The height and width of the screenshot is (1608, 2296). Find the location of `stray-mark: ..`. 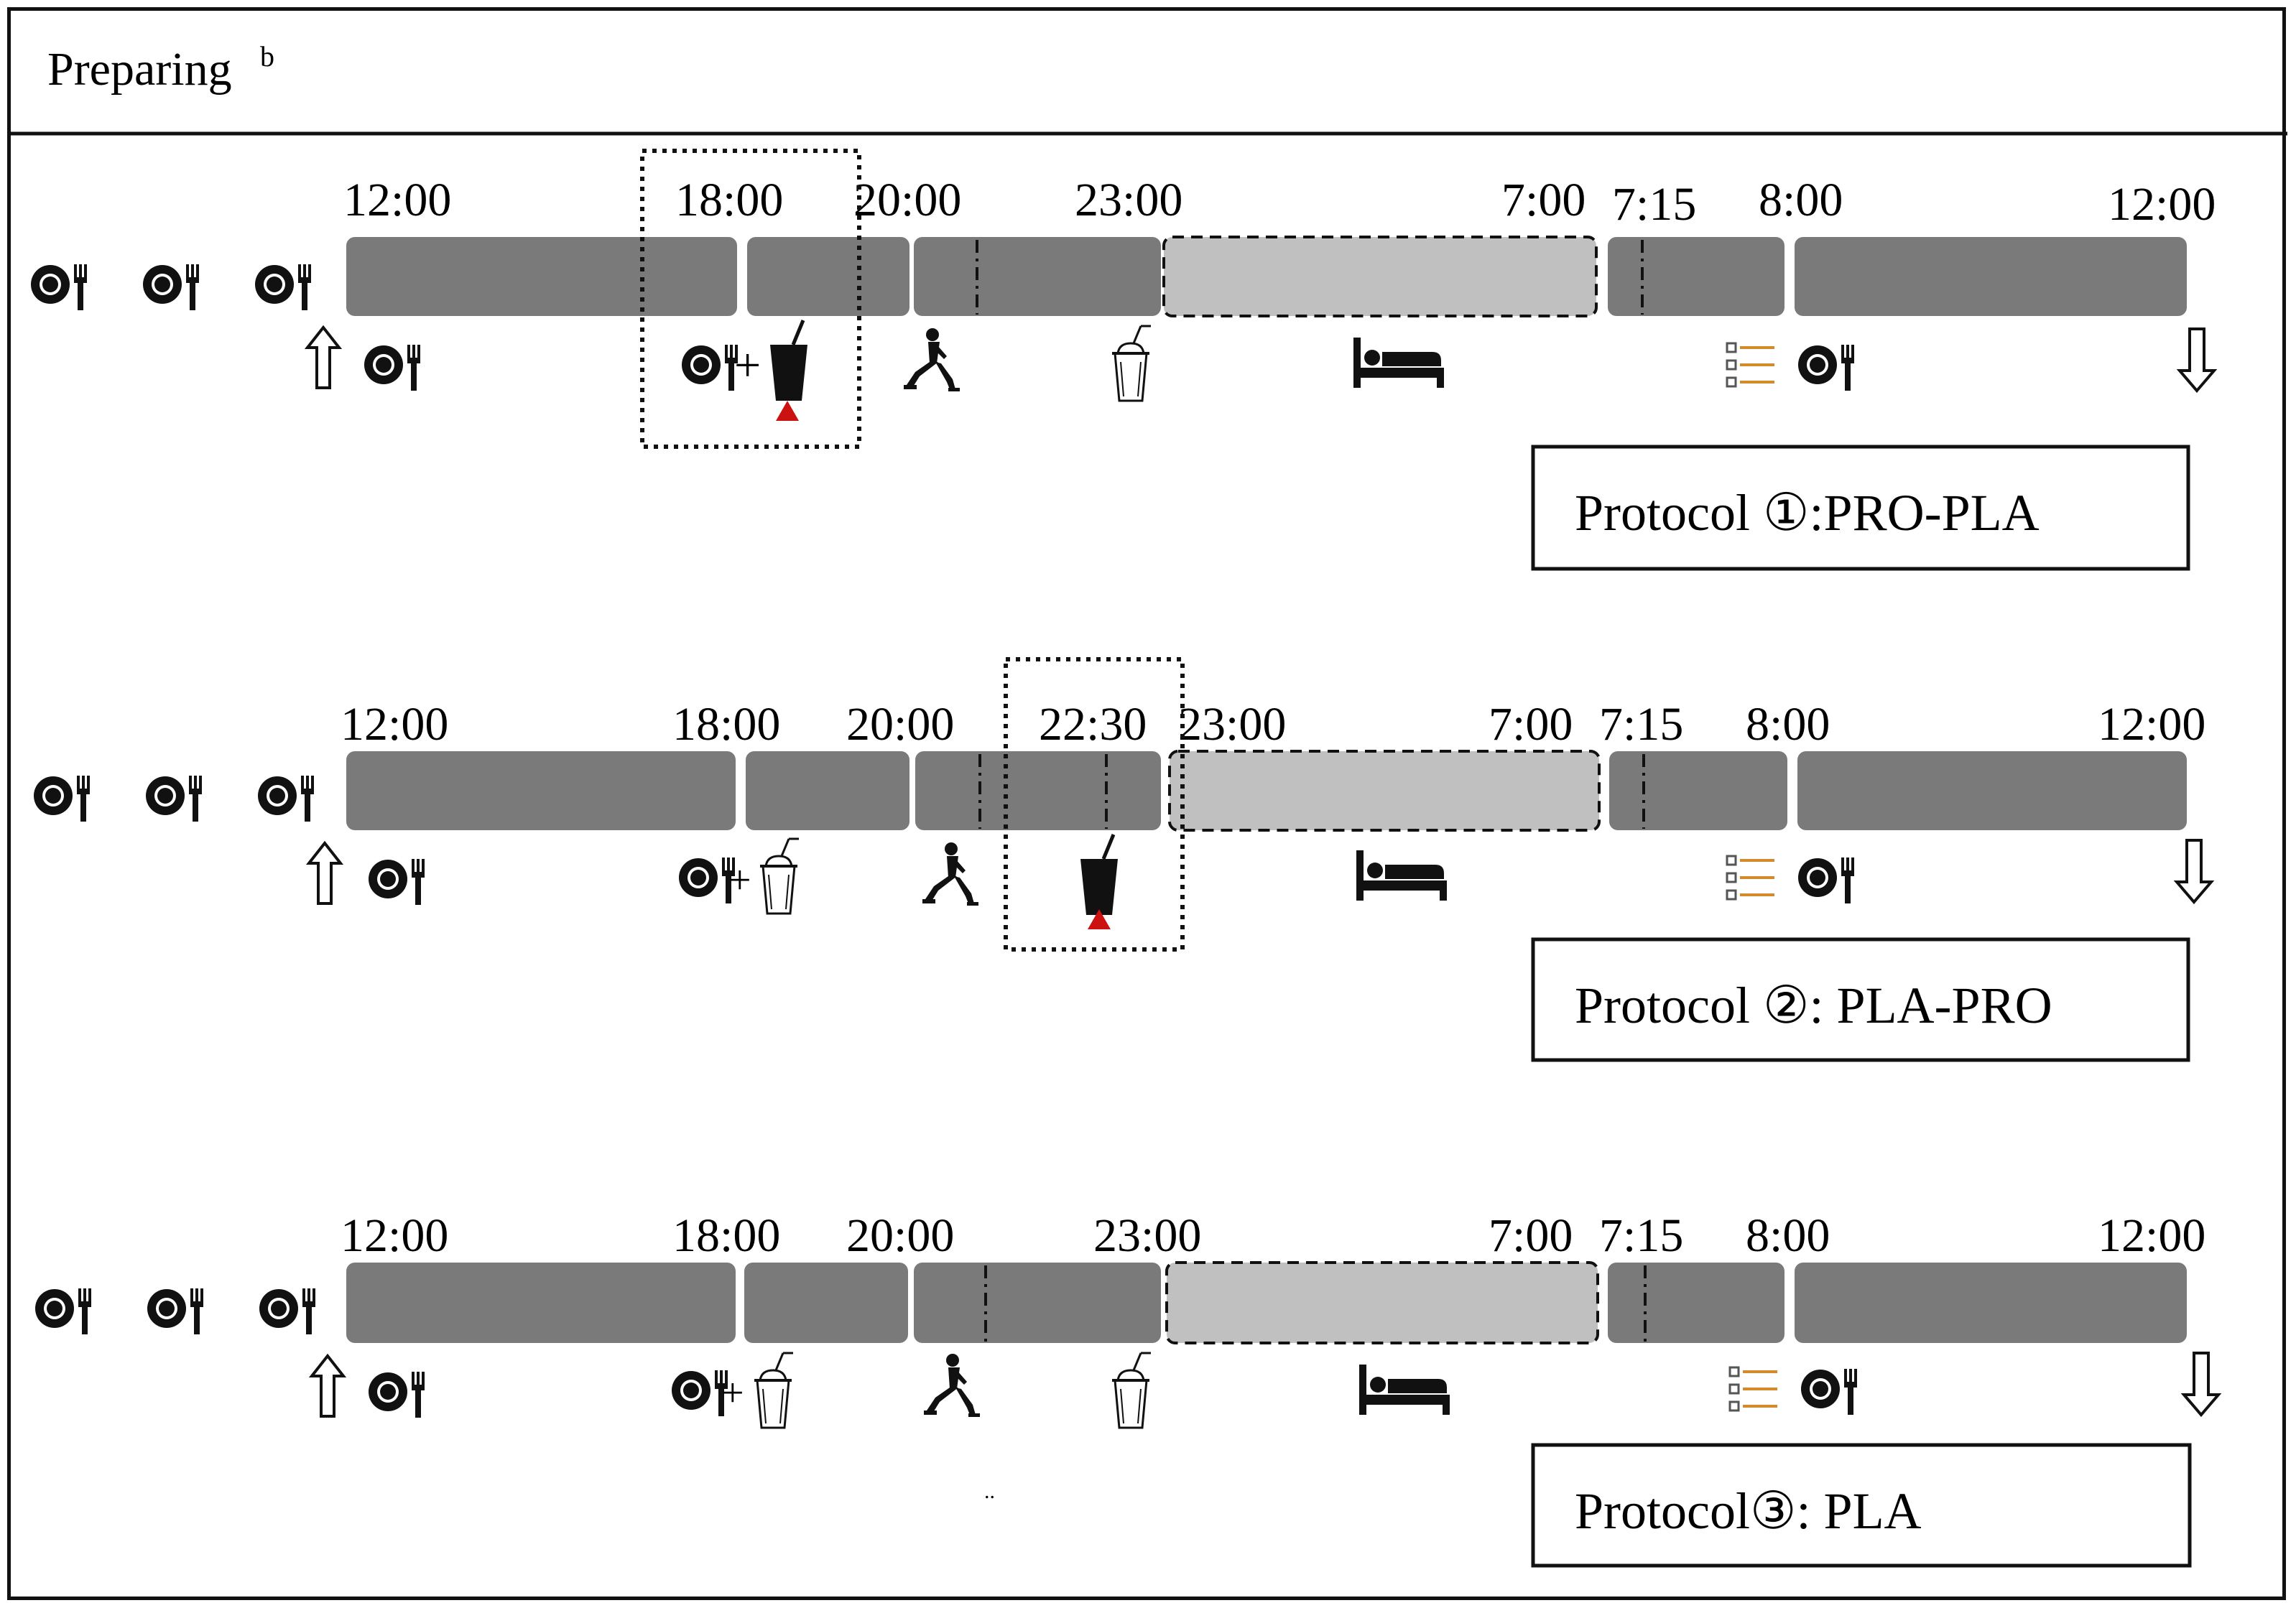

stray-mark: .. is located at coordinates (989, 1491).